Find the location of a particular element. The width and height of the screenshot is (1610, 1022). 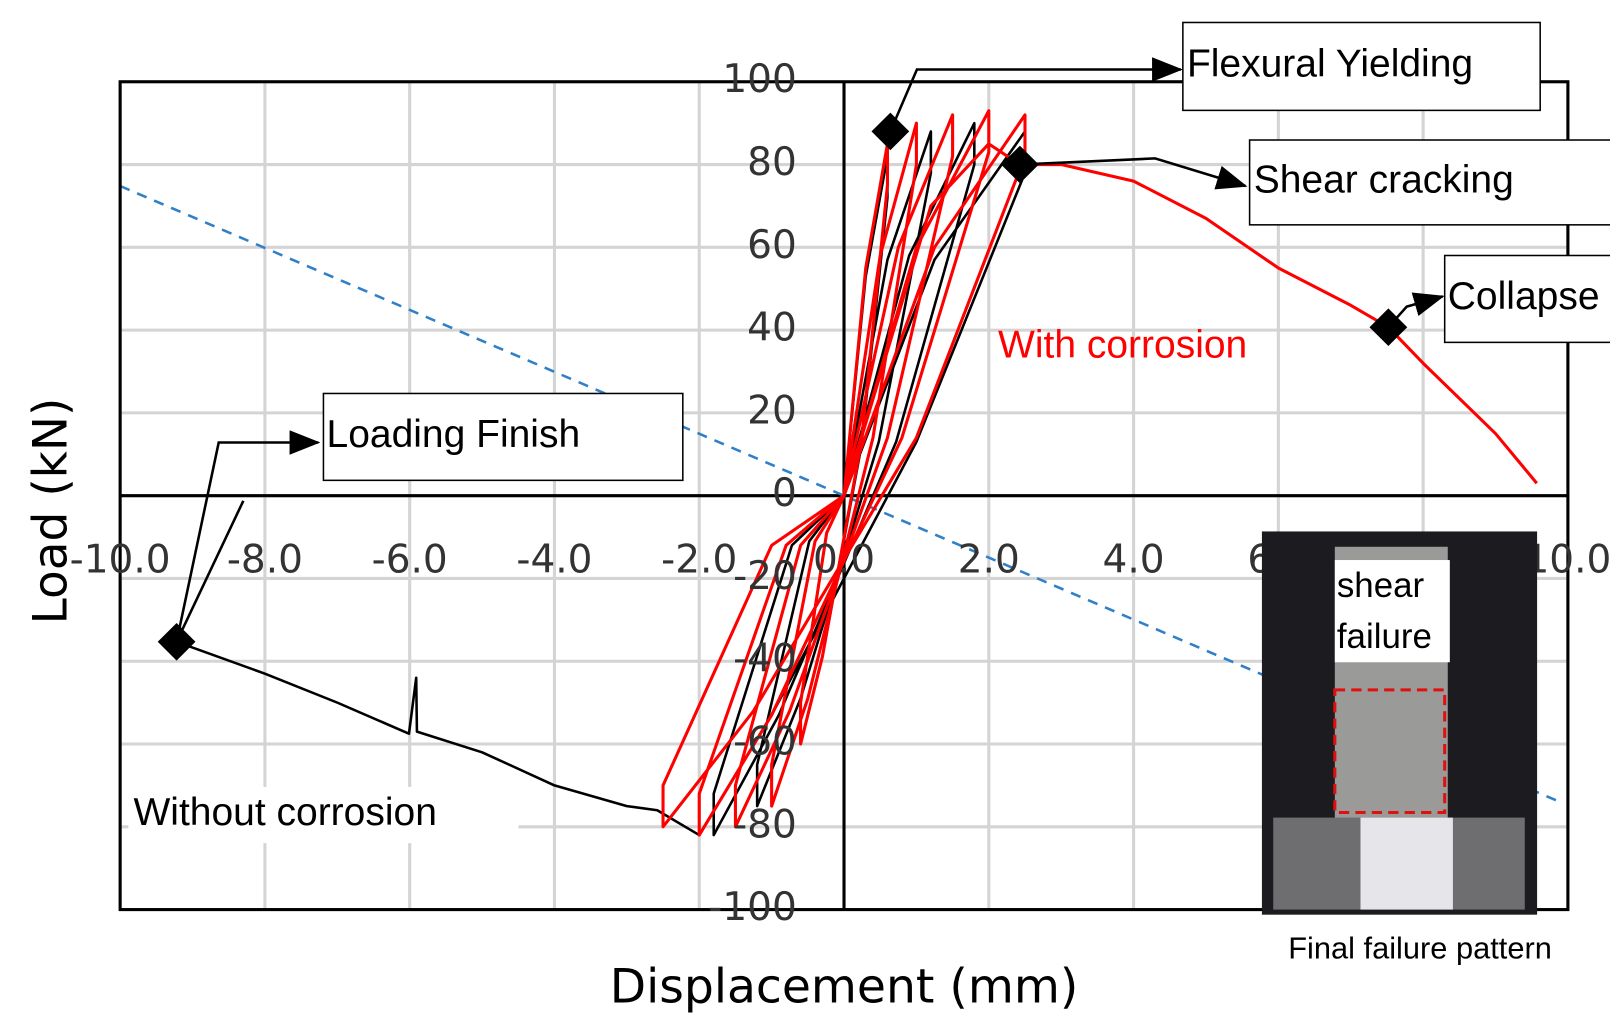

y-tick-label: 80 is located at coordinates (772, 162).